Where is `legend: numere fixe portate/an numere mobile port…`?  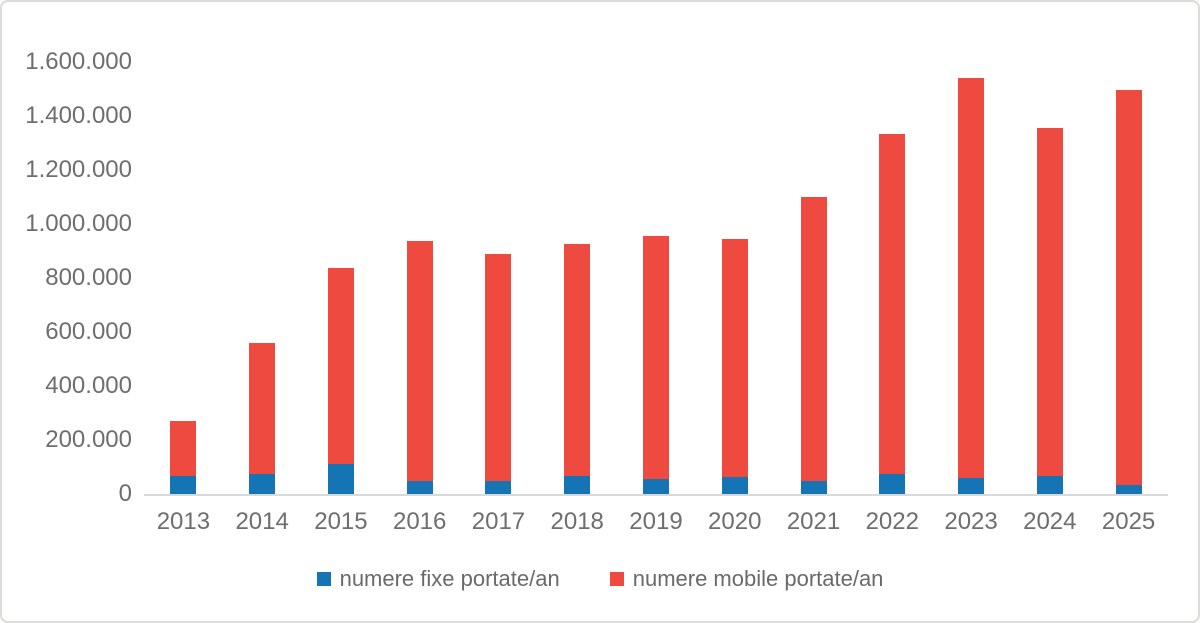 legend: numere fixe portate/an numere mobile port… is located at coordinates (600, 579).